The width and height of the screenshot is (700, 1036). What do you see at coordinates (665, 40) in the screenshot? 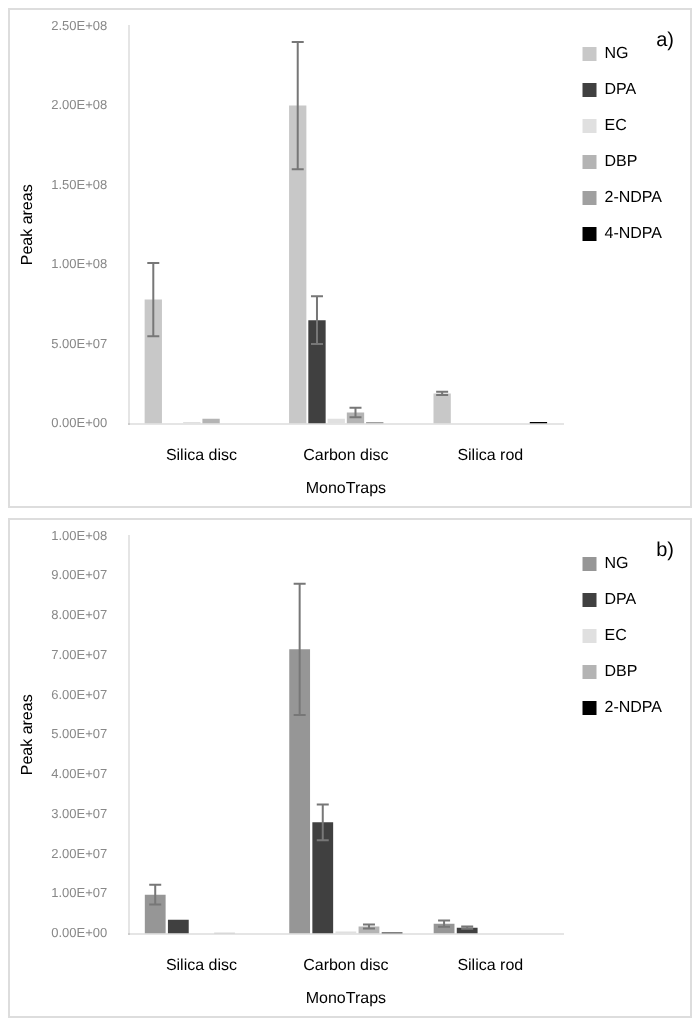
I see `text: a)` at bounding box center [665, 40].